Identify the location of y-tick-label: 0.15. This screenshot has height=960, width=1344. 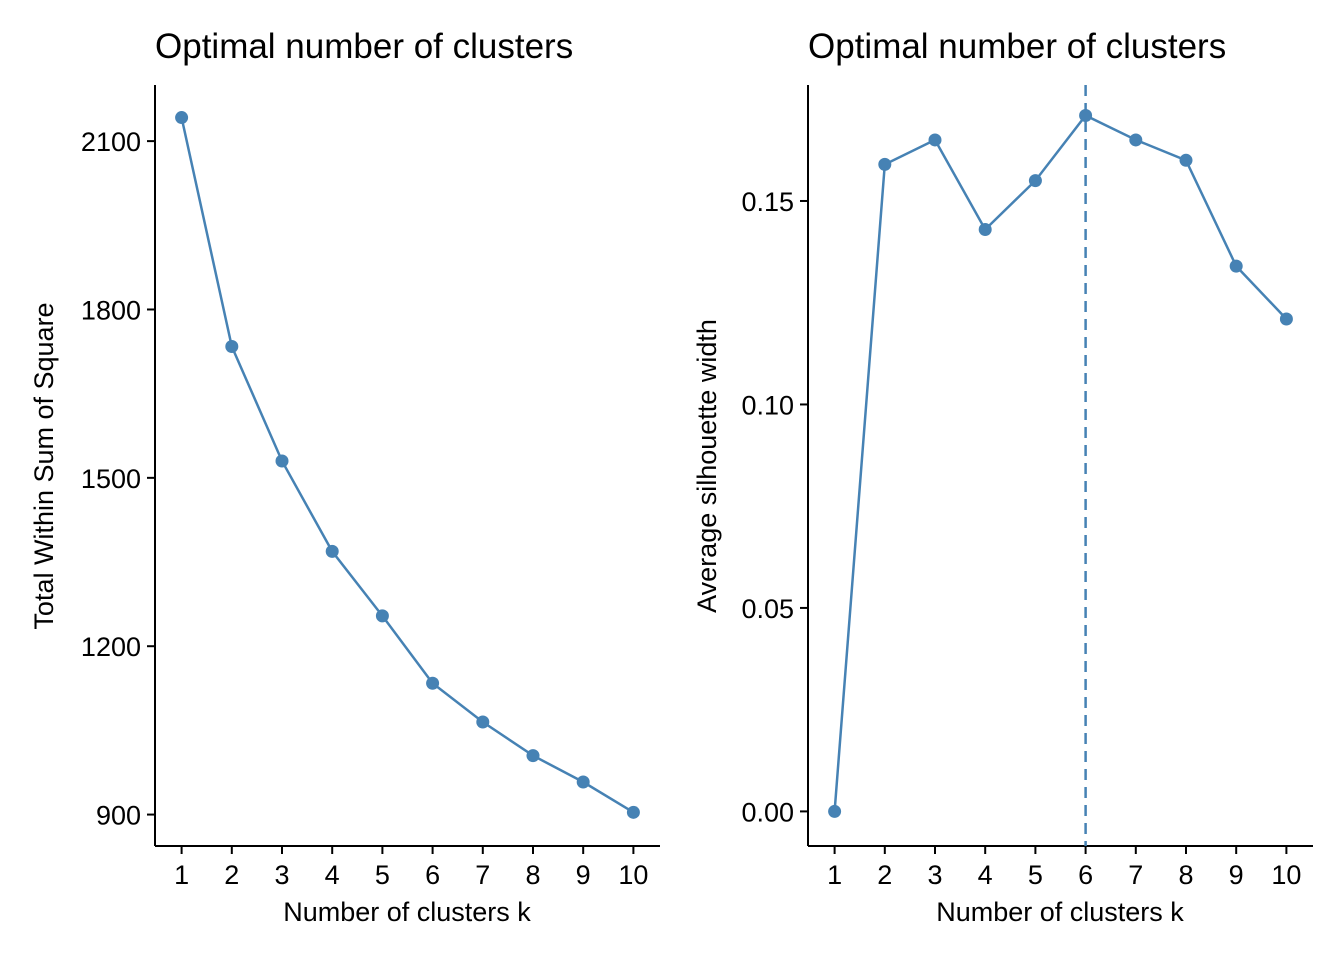
(767, 202).